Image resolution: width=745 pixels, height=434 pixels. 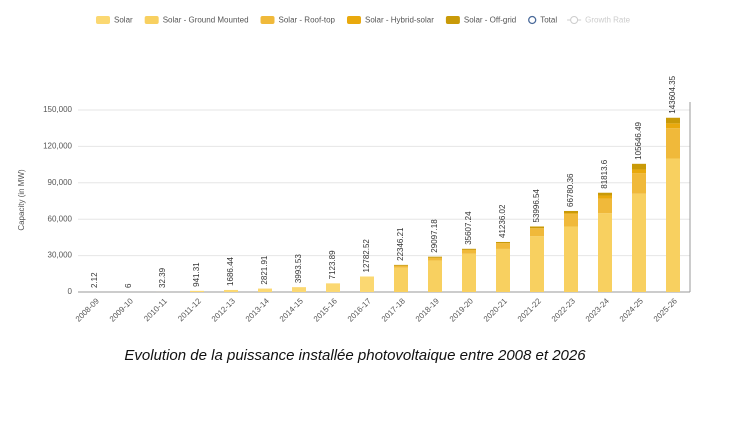 What do you see at coordinates (307, 20) in the screenshot?
I see `legend-label: Solar - Roof-top` at bounding box center [307, 20].